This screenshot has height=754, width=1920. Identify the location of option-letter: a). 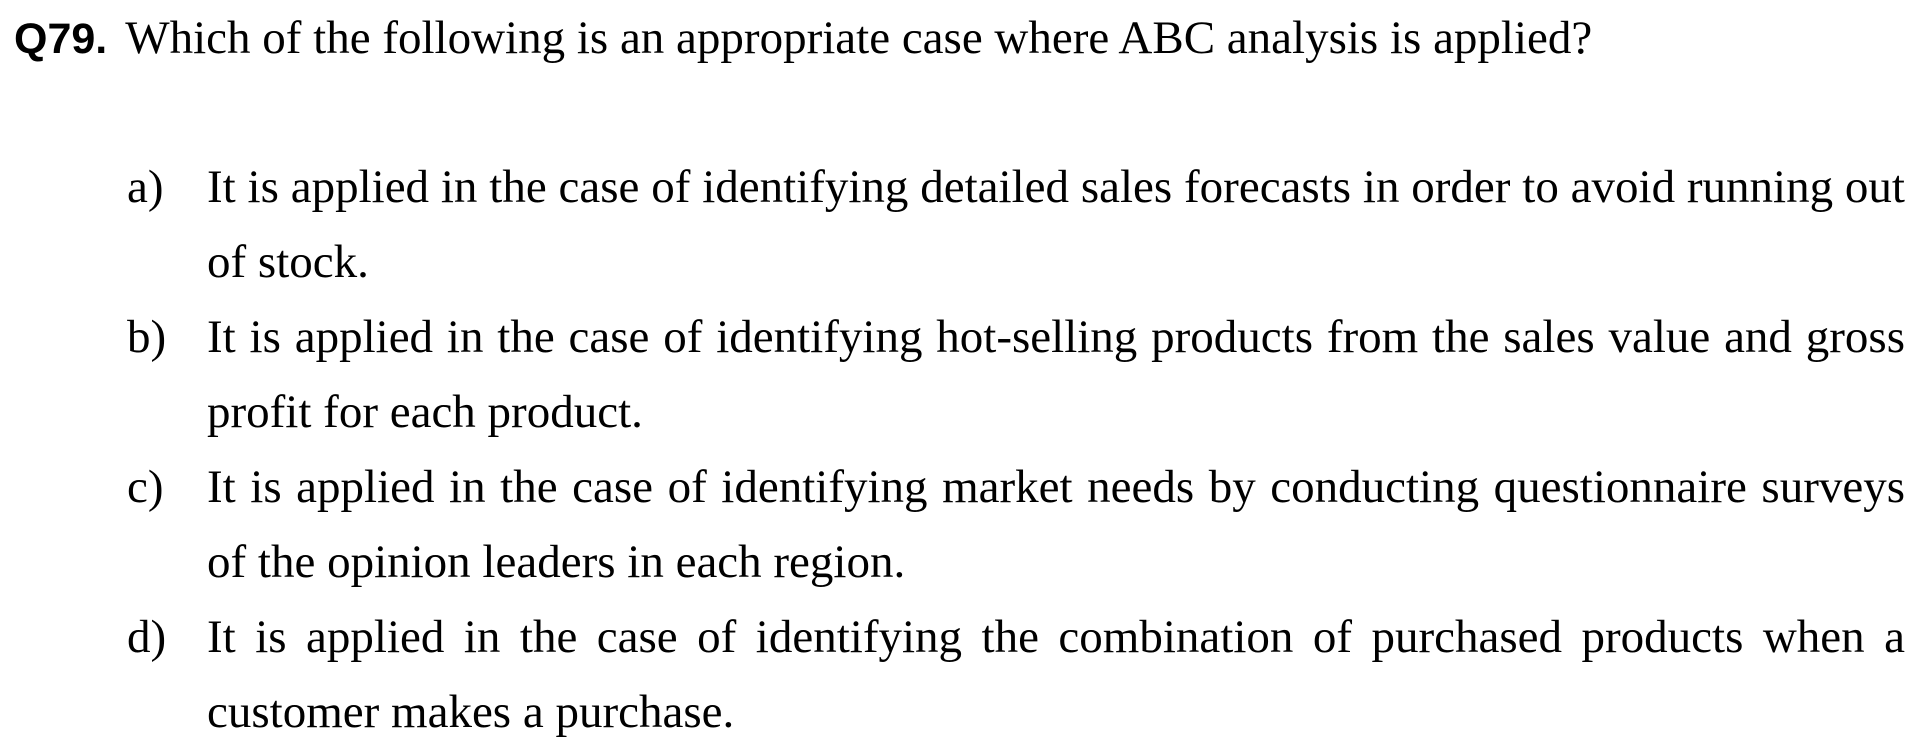
(145, 187).